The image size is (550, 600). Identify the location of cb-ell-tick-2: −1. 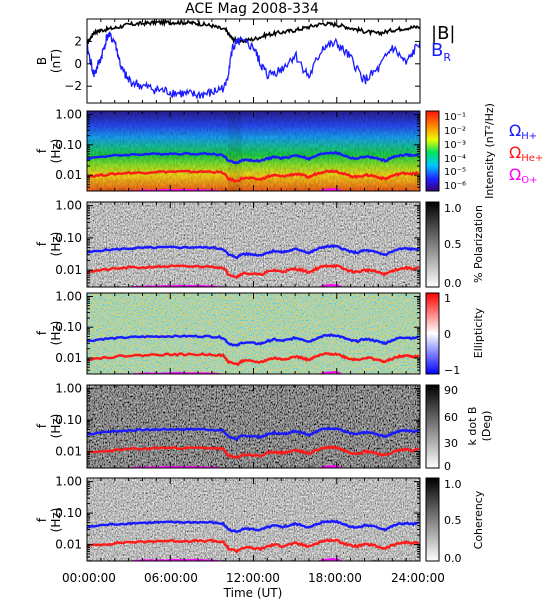
(452, 370).